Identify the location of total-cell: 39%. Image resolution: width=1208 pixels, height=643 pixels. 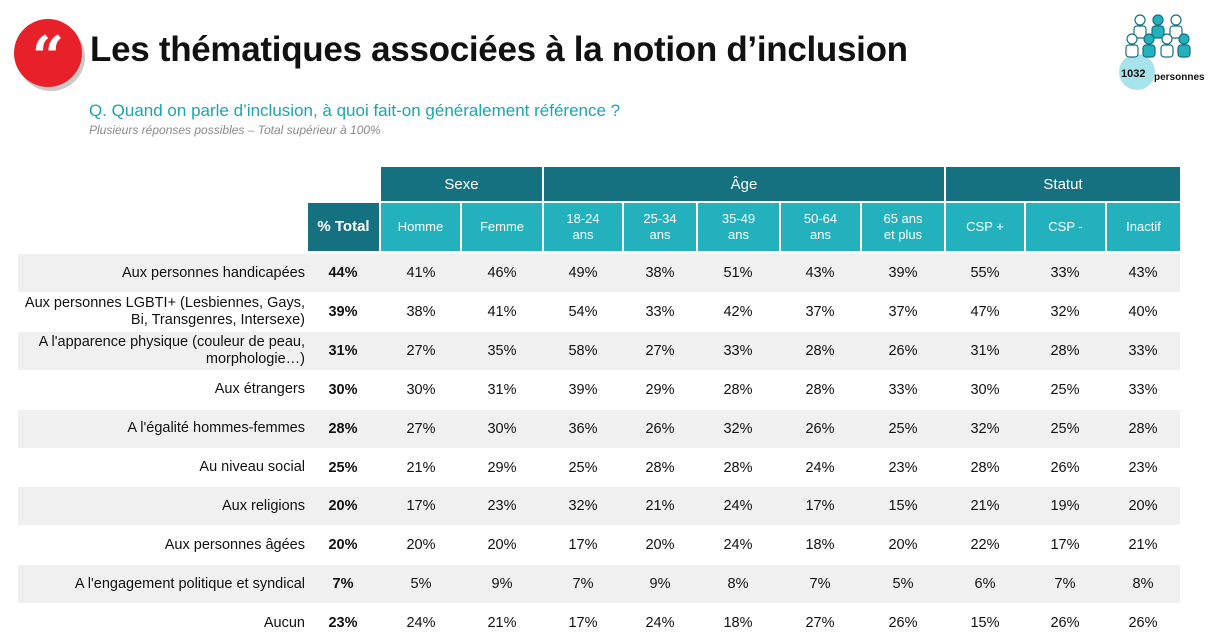
(343, 311).